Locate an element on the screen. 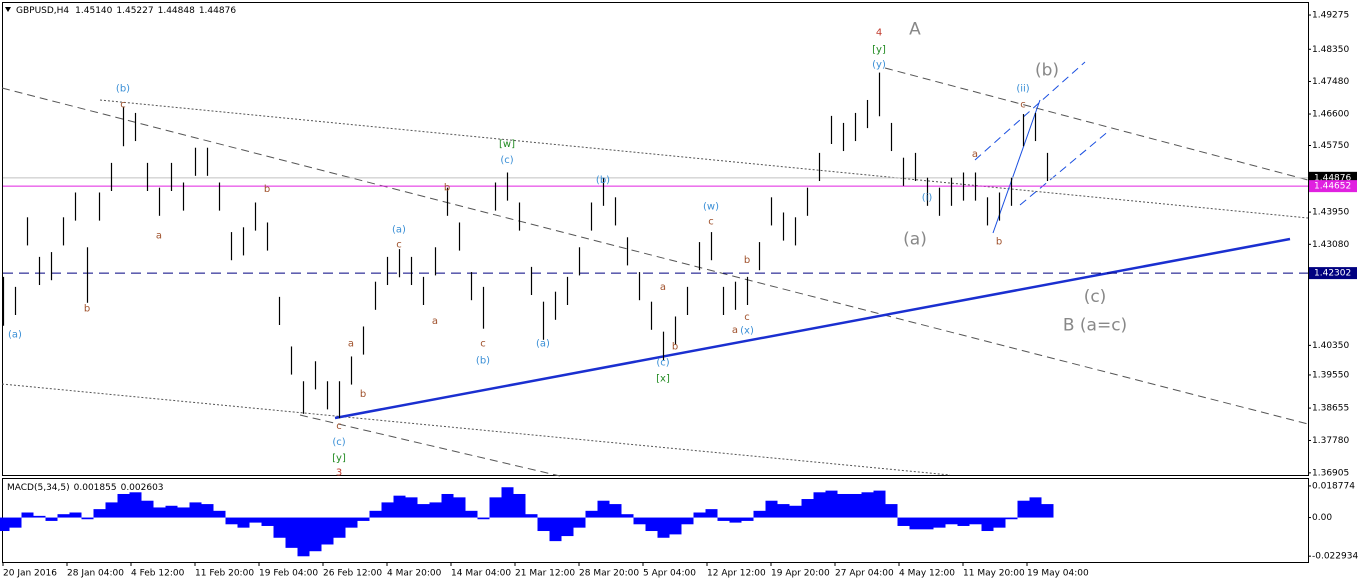  wave-label: 4 is located at coordinates (879, 33).